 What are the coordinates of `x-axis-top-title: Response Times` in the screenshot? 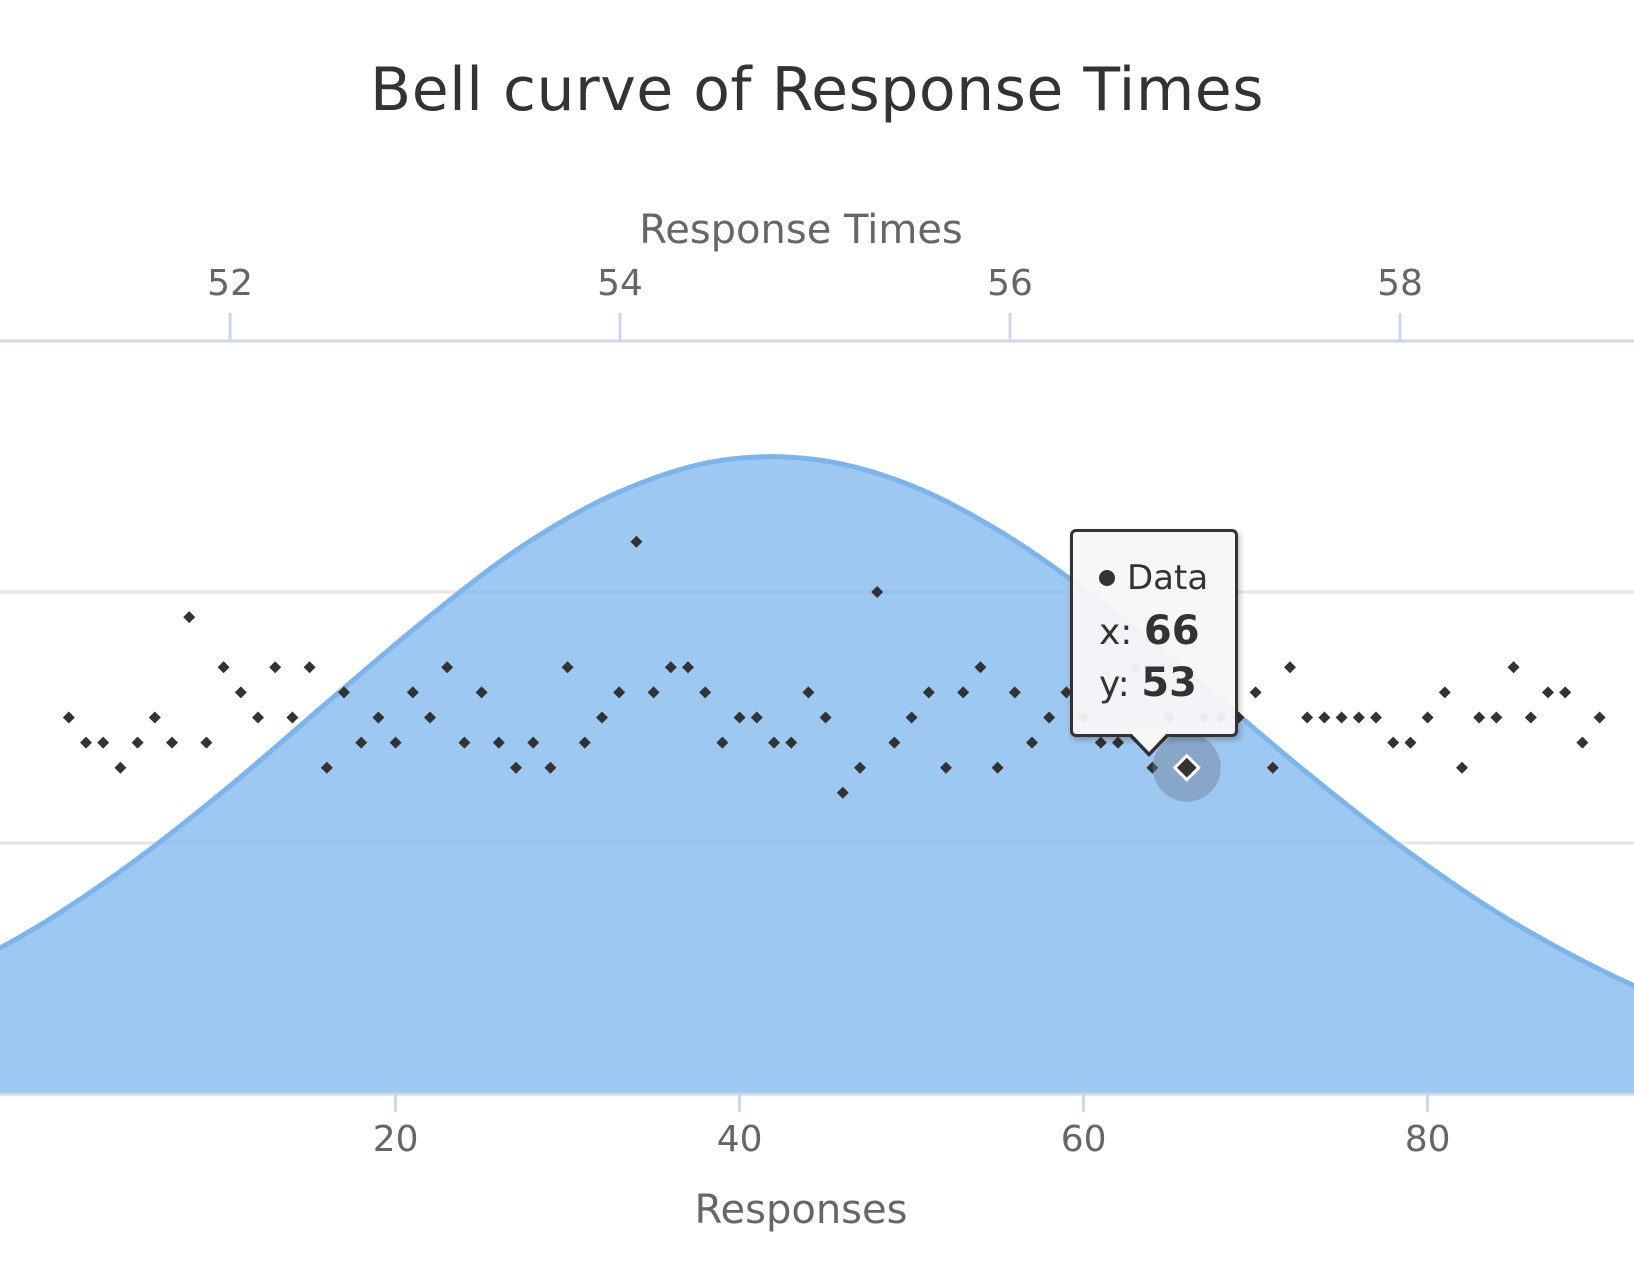 It's located at (801, 230).